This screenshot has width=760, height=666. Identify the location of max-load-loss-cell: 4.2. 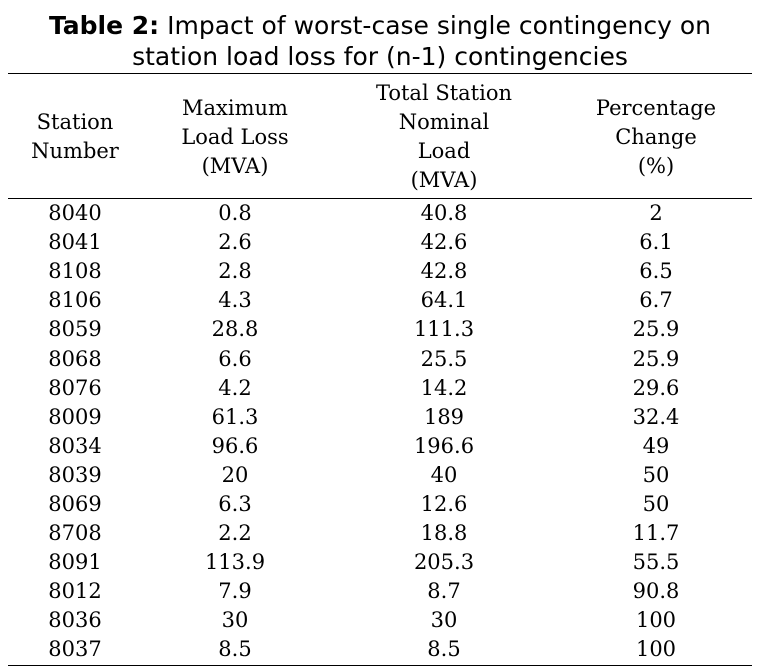
(235, 387).